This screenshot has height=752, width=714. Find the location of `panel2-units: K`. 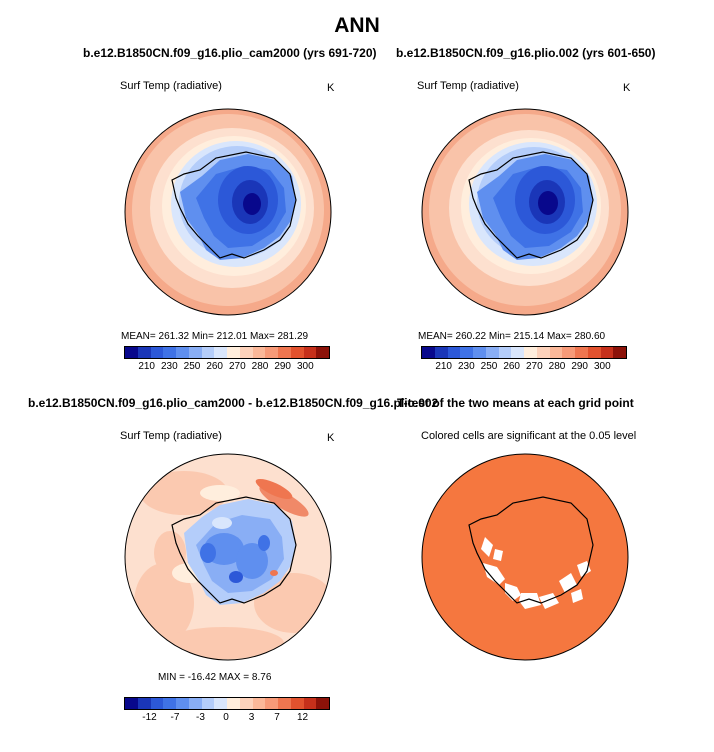

panel2-units: K is located at coordinates (627, 88).